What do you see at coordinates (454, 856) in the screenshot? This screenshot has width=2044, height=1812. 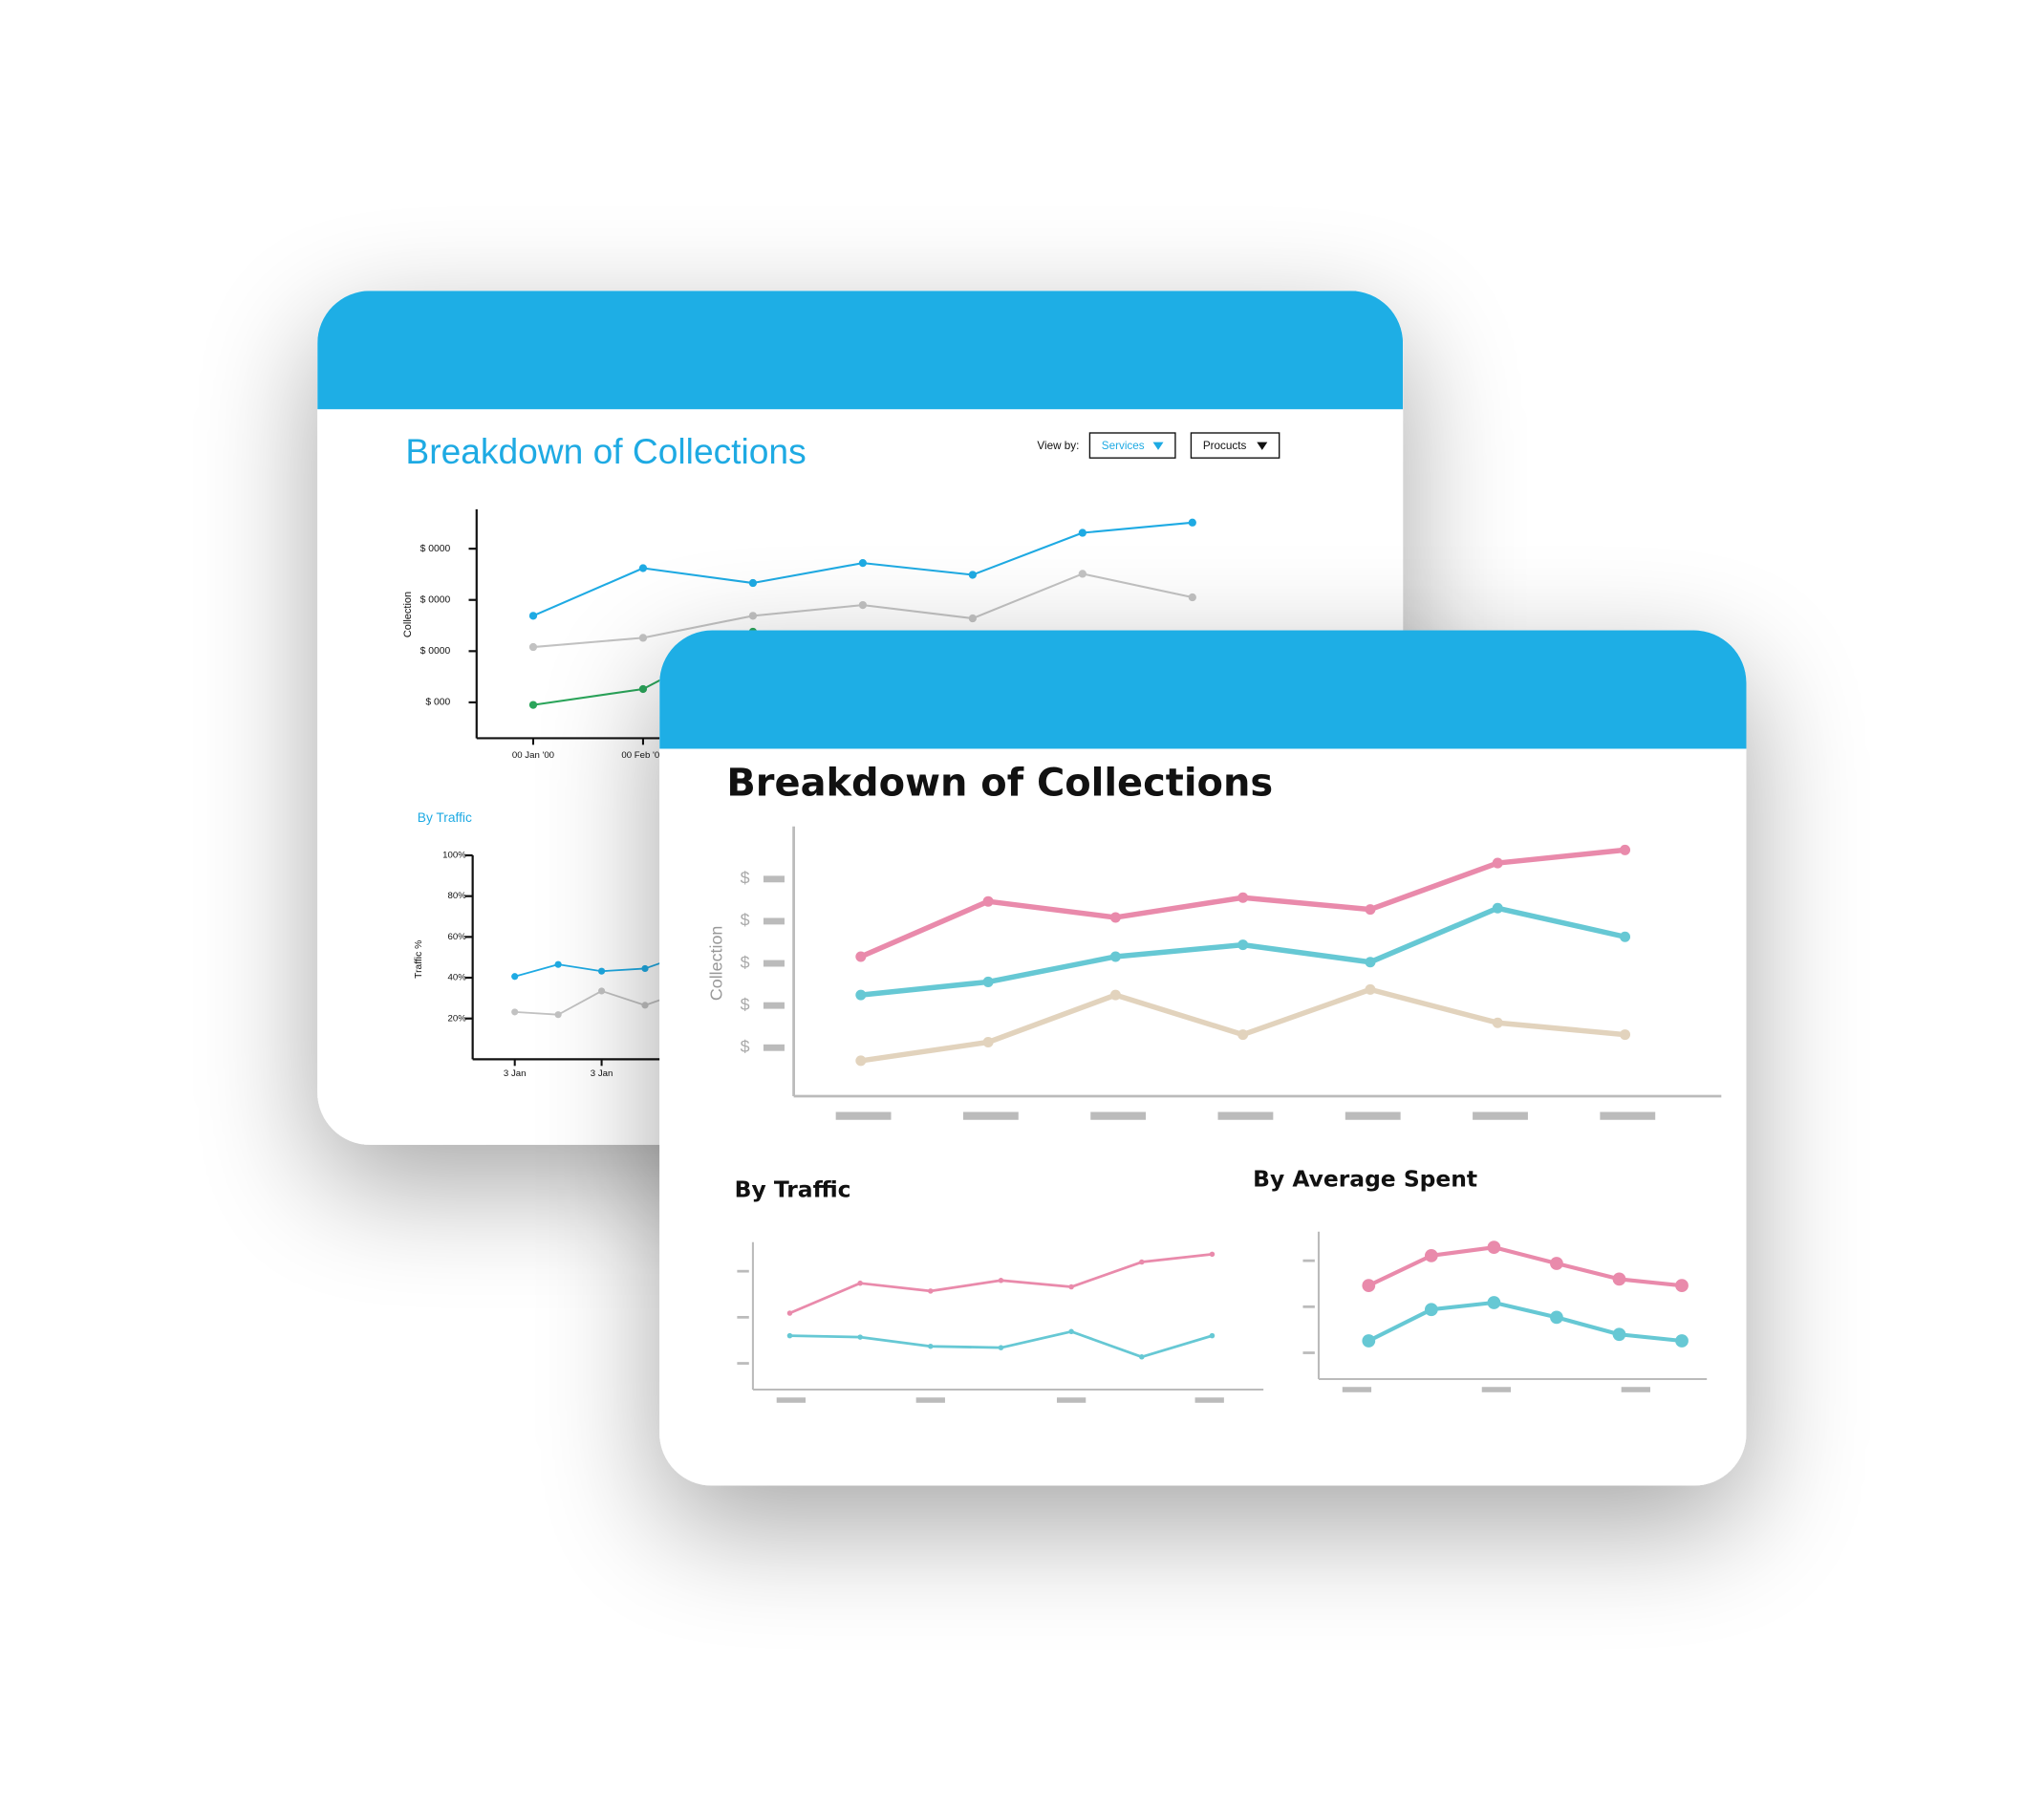 I see `y-tick-label: 100%` at bounding box center [454, 856].